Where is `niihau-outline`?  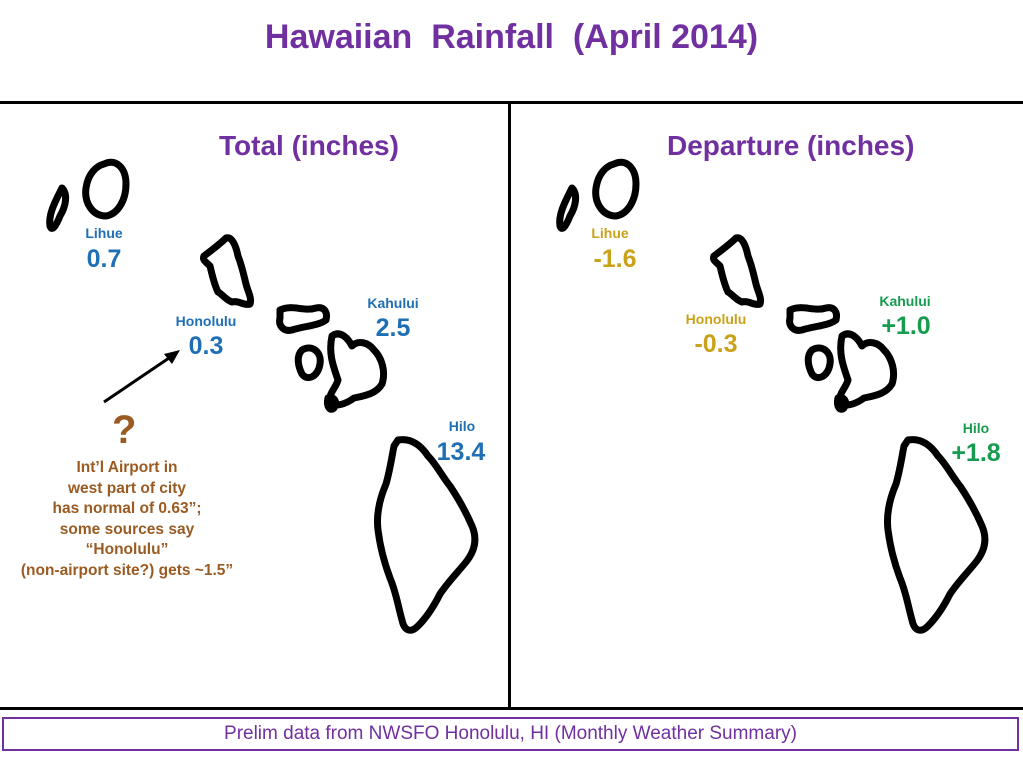
niihau-outline is located at coordinates (58, 208).